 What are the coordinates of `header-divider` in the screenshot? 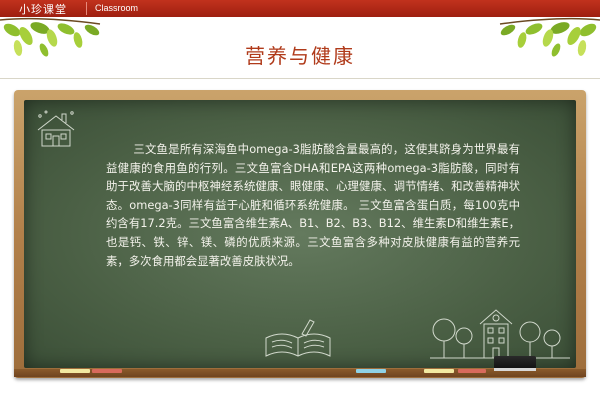 It's located at (86, 8).